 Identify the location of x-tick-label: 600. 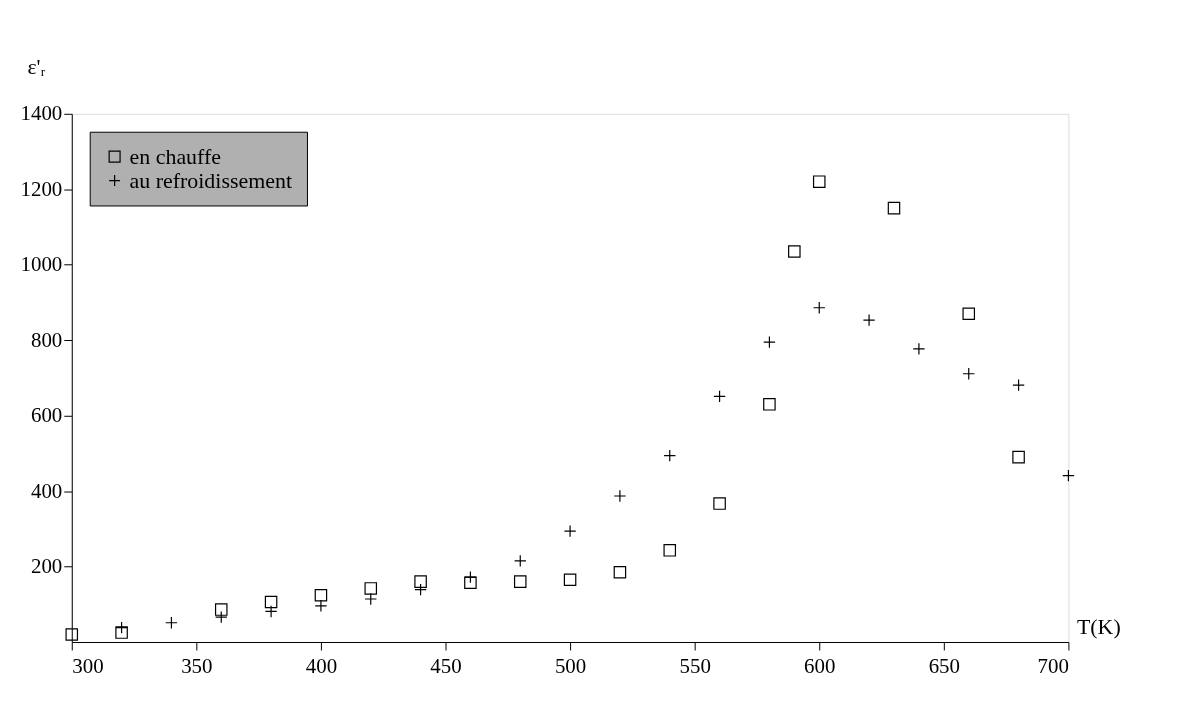
(820, 666).